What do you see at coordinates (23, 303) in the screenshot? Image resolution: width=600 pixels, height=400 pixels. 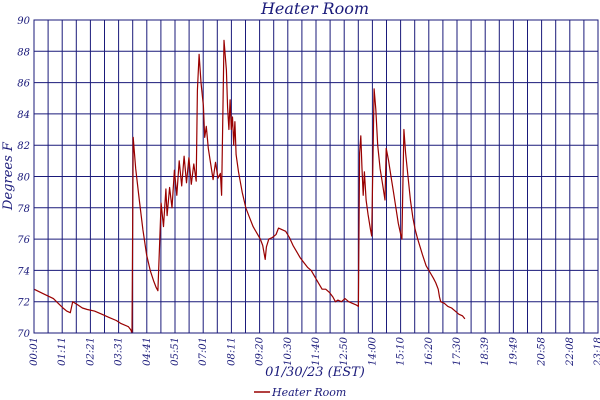 I see `y-tick-label: 72` at bounding box center [23, 303].